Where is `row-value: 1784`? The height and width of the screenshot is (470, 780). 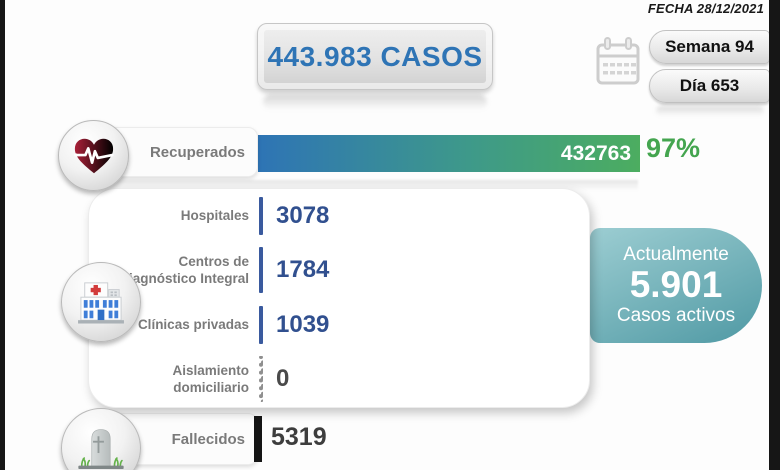
row-value: 1784 is located at coordinates (303, 270).